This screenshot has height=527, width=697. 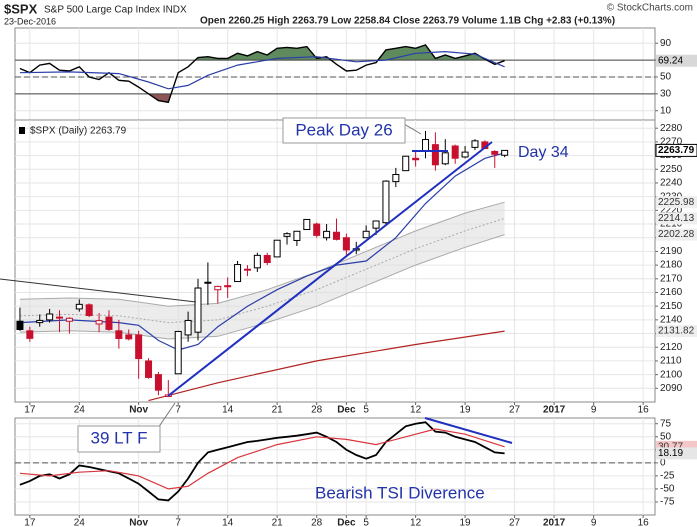 What do you see at coordinates (666, 423) in the screenshot?
I see `y-tick-label: 75` at bounding box center [666, 423].